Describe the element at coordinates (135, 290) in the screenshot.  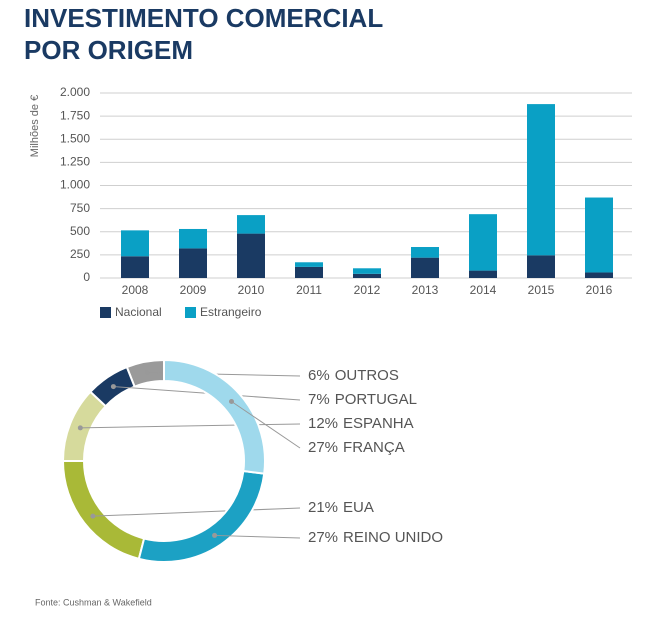
I see `x-tick-label: 2008` at that location.